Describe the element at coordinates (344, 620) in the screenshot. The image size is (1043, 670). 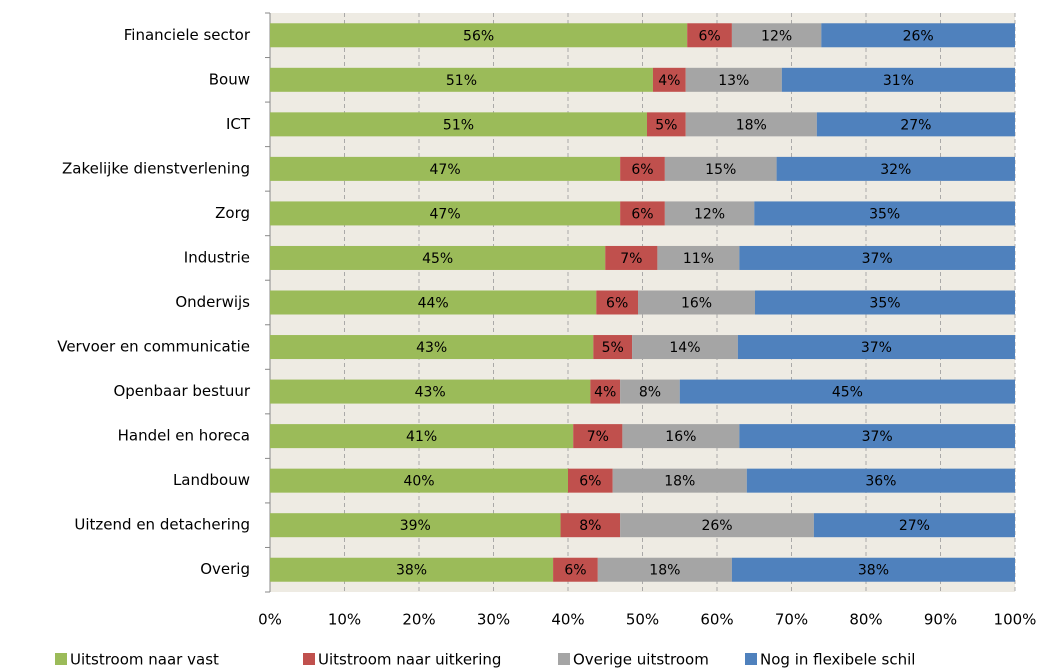
I see `x-tick-label: 10%` at that location.